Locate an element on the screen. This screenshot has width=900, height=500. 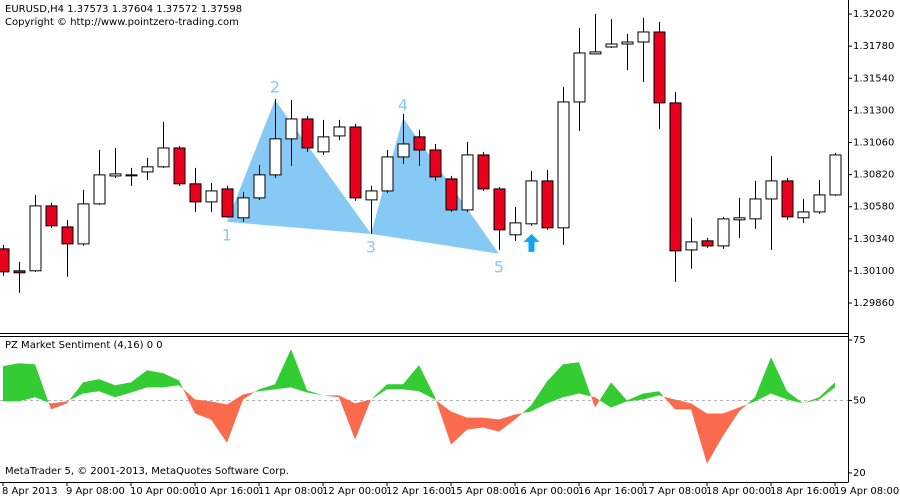
x-tick-label: 18 Apr 00:00 is located at coordinates (738, 491).